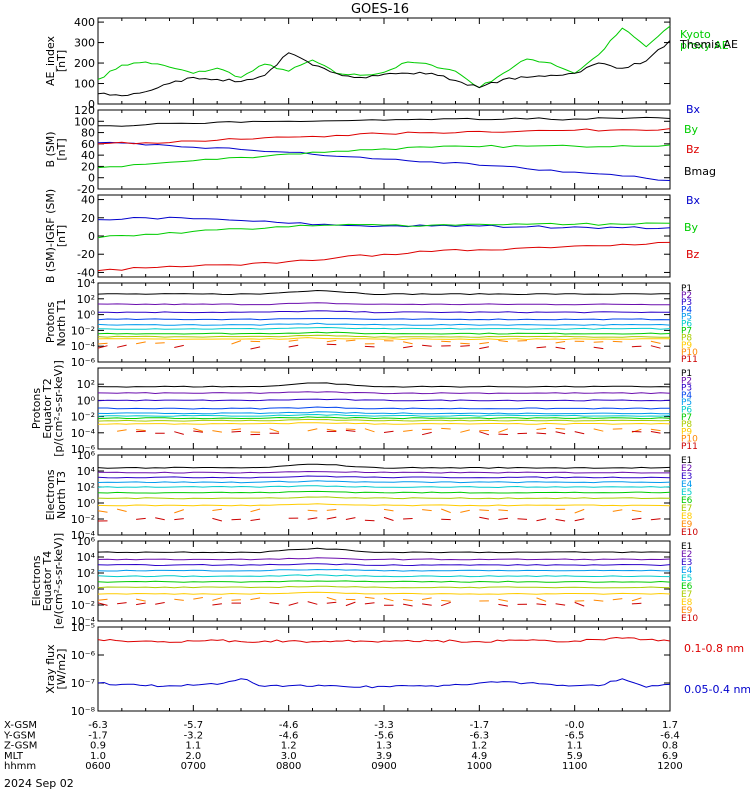 The width and height of the screenshot is (750, 800). I want to click on y-axis-label: Xray flux[W/m2], so click(56, 669).